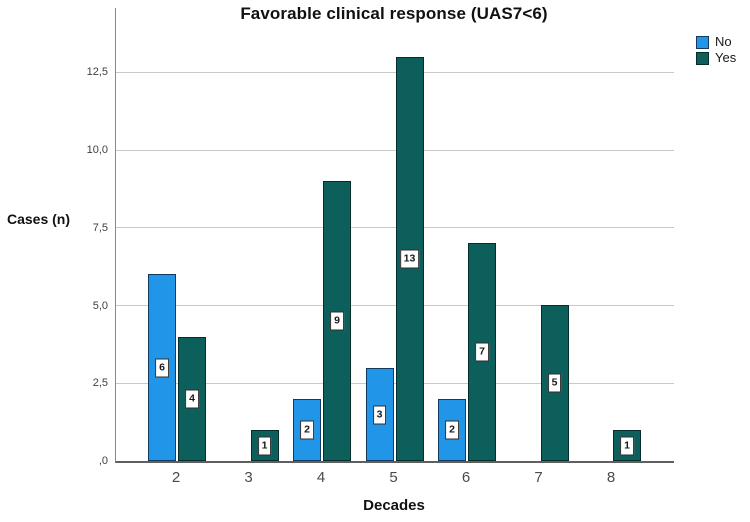  I want to click on bar-value-label: 6, so click(162, 367).